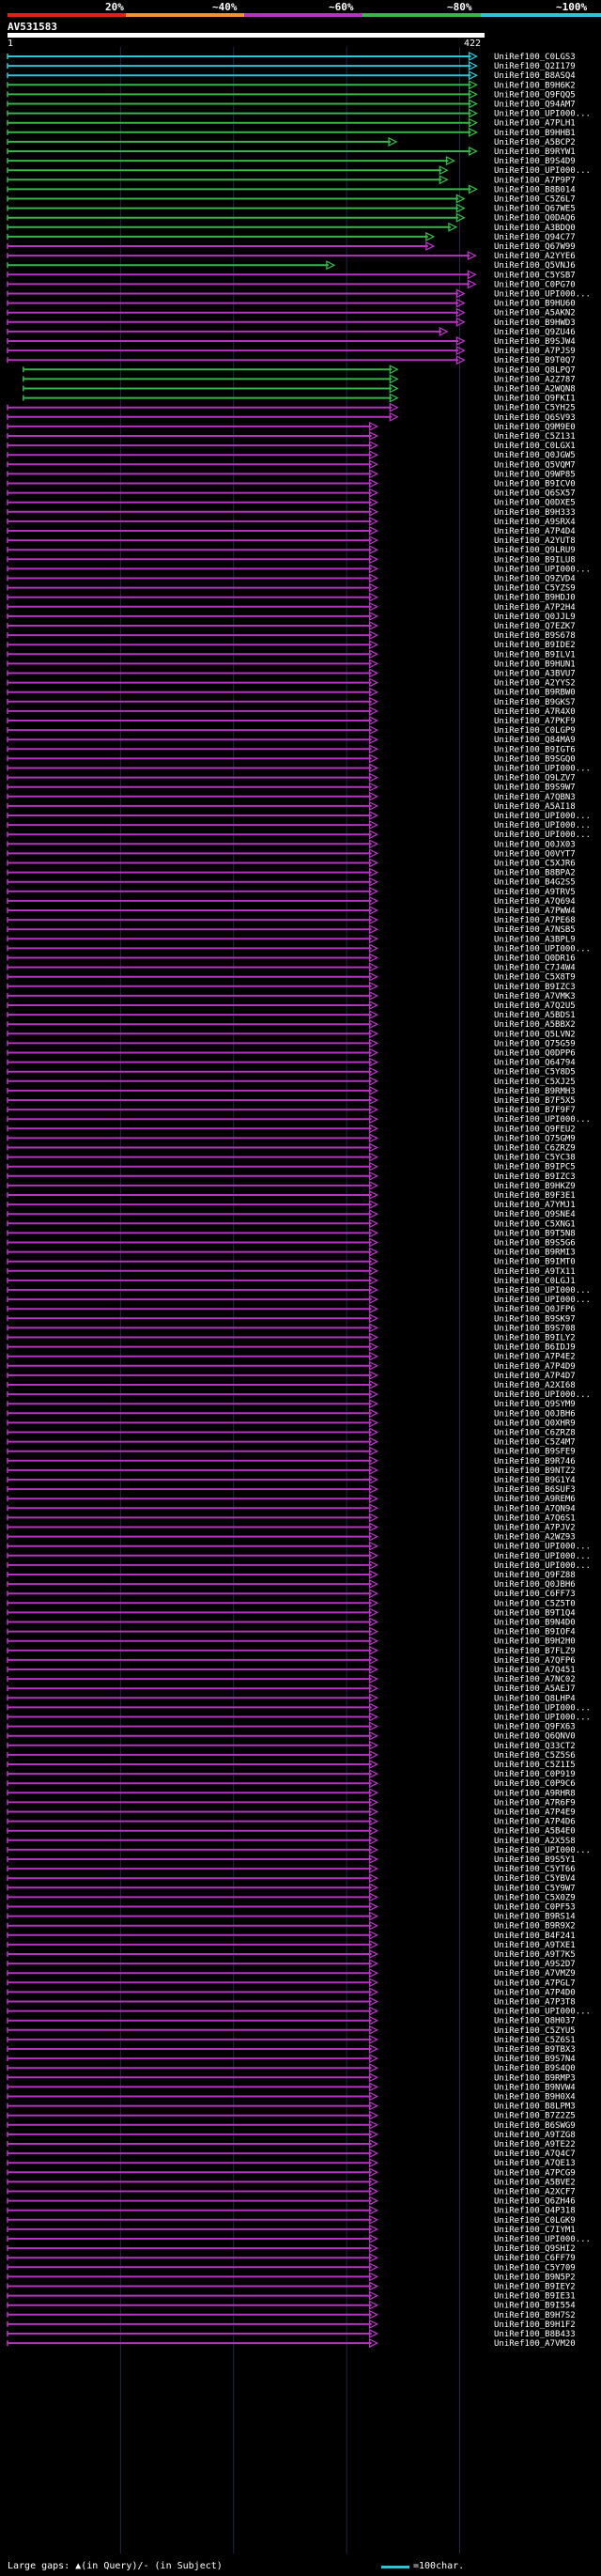 This screenshot has width=601, height=2576. What do you see at coordinates (535, 2231) in the screenshot?
I see `hit-label: UniRef100_C7IYM1` at bounding box center [535, 2231].